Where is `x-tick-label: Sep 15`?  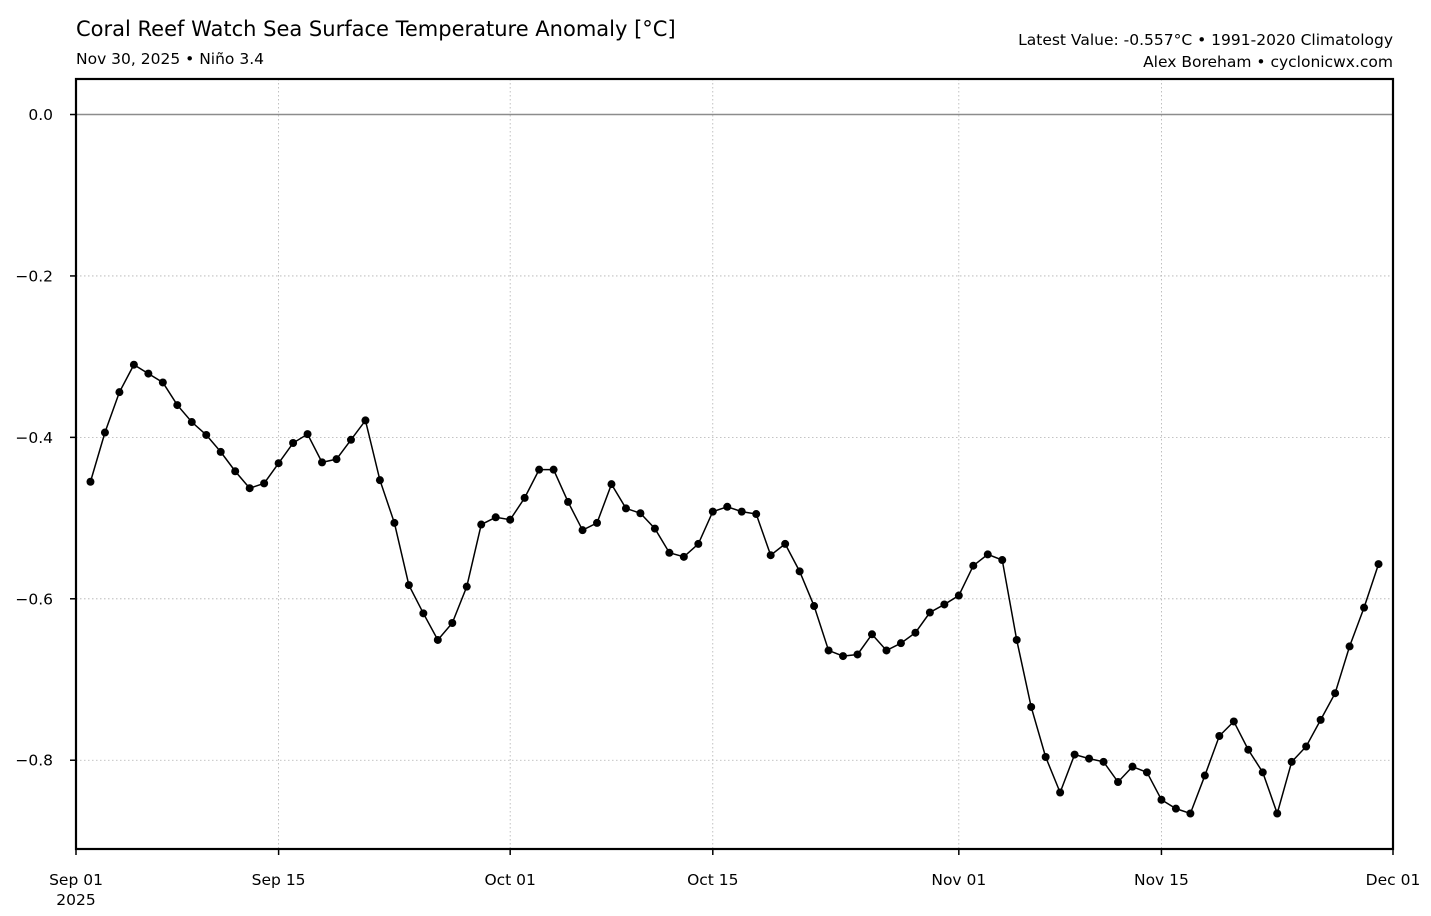 x-tick-label: Sep 15 is located at coordinates (279, 880).